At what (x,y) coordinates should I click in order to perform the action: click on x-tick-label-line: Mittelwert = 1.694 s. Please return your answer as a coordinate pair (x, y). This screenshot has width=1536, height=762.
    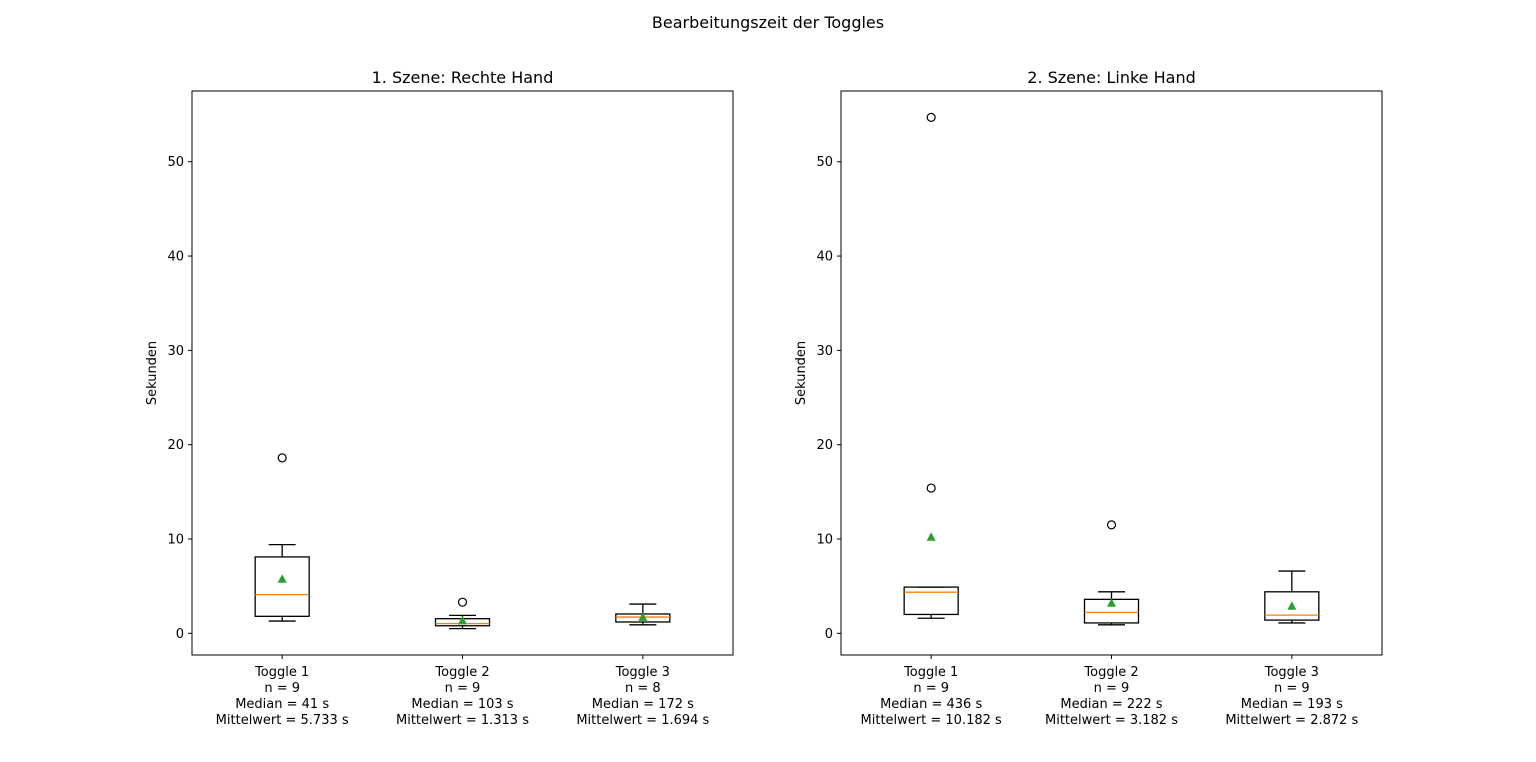
    Looking at the image, I should click on (642, 720).